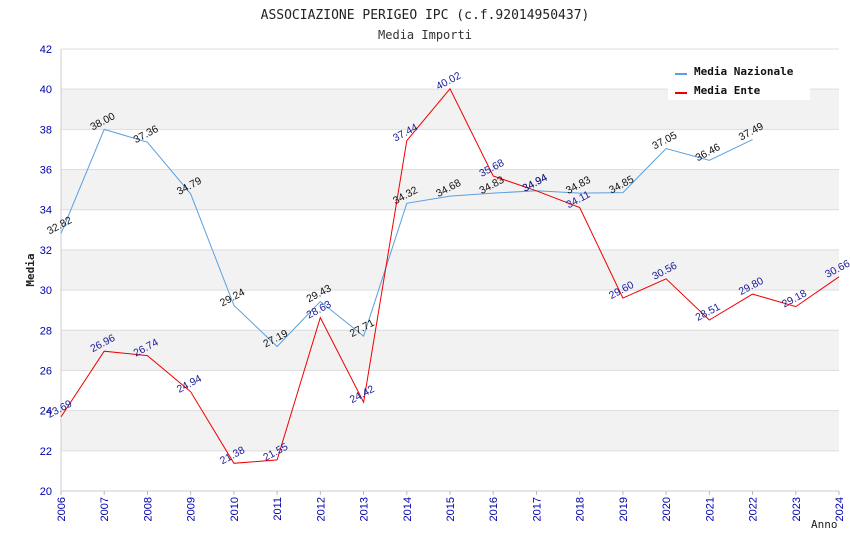 Image resolution: width=850 pixels, height=550 pixels. Describe the element at coordinates (46, 412) in the screenshot. I see `y-tick-label: 24` at that location.